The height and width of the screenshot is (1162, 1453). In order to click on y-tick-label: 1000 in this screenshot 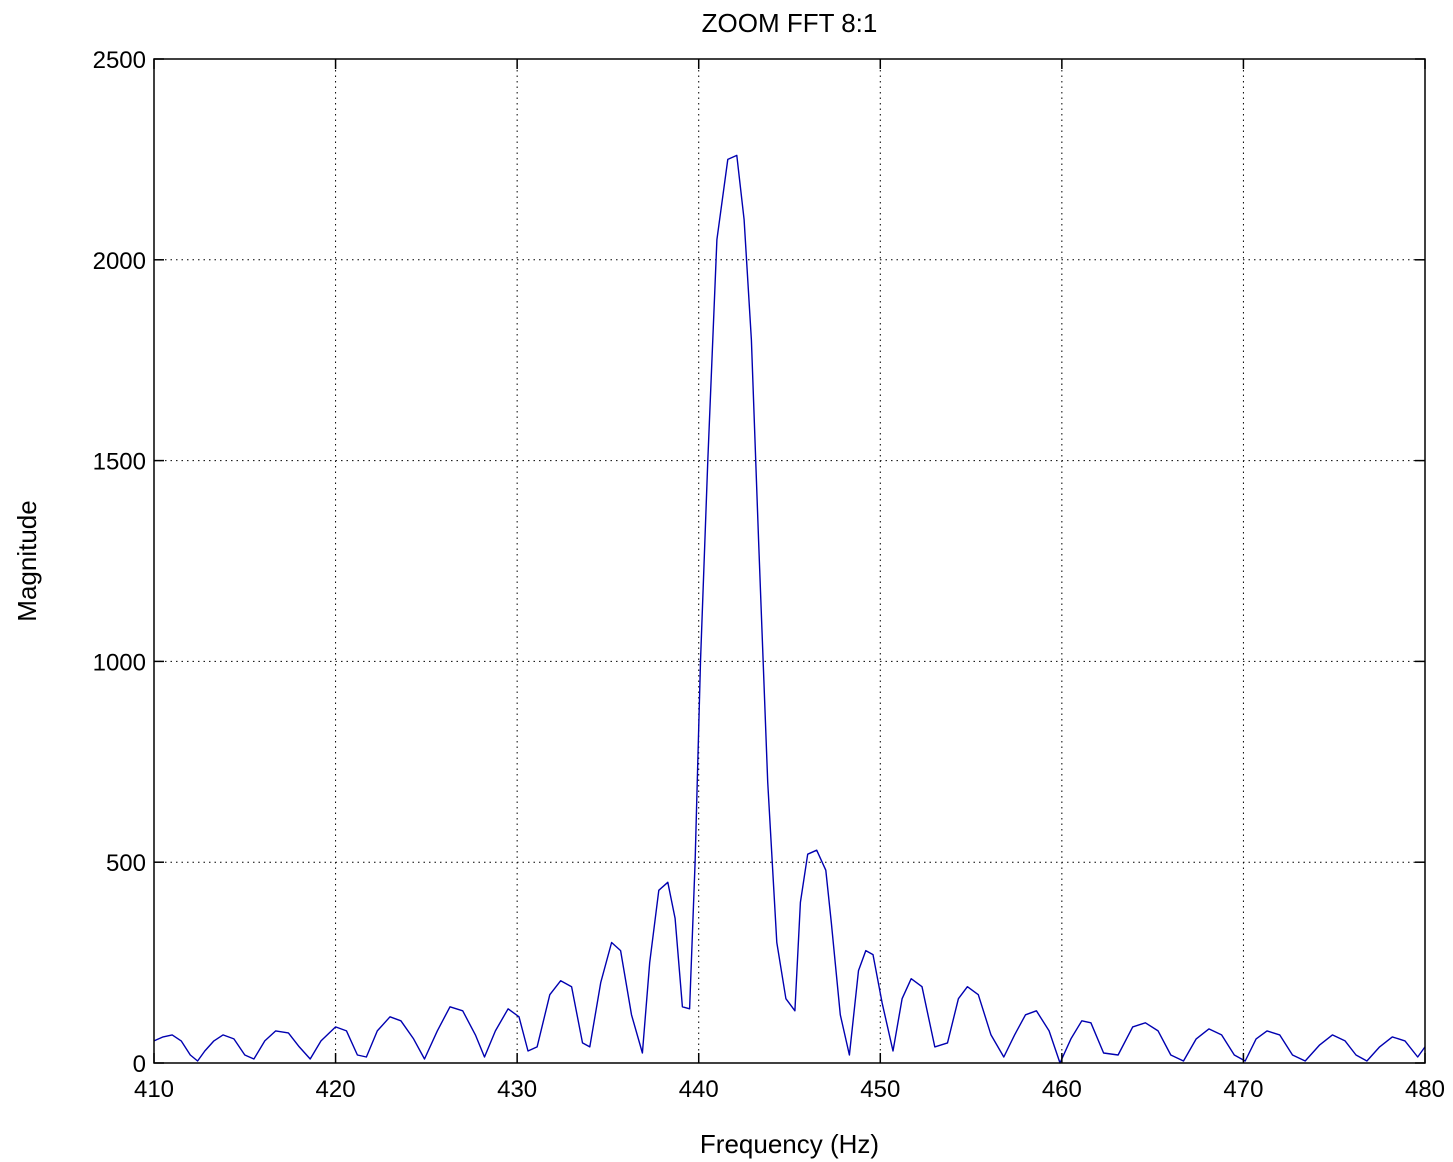, I will do `click(119, 662)`.